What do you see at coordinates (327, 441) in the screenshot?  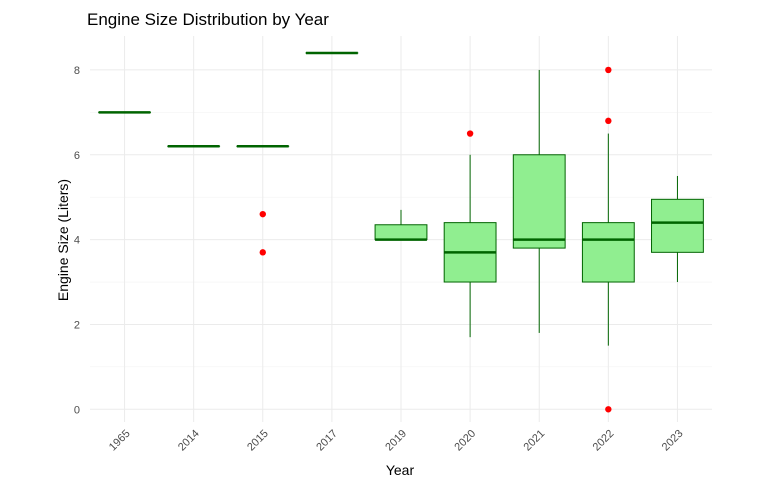 I see `x-tick-label: 2017` at bounding box center [327, 441].